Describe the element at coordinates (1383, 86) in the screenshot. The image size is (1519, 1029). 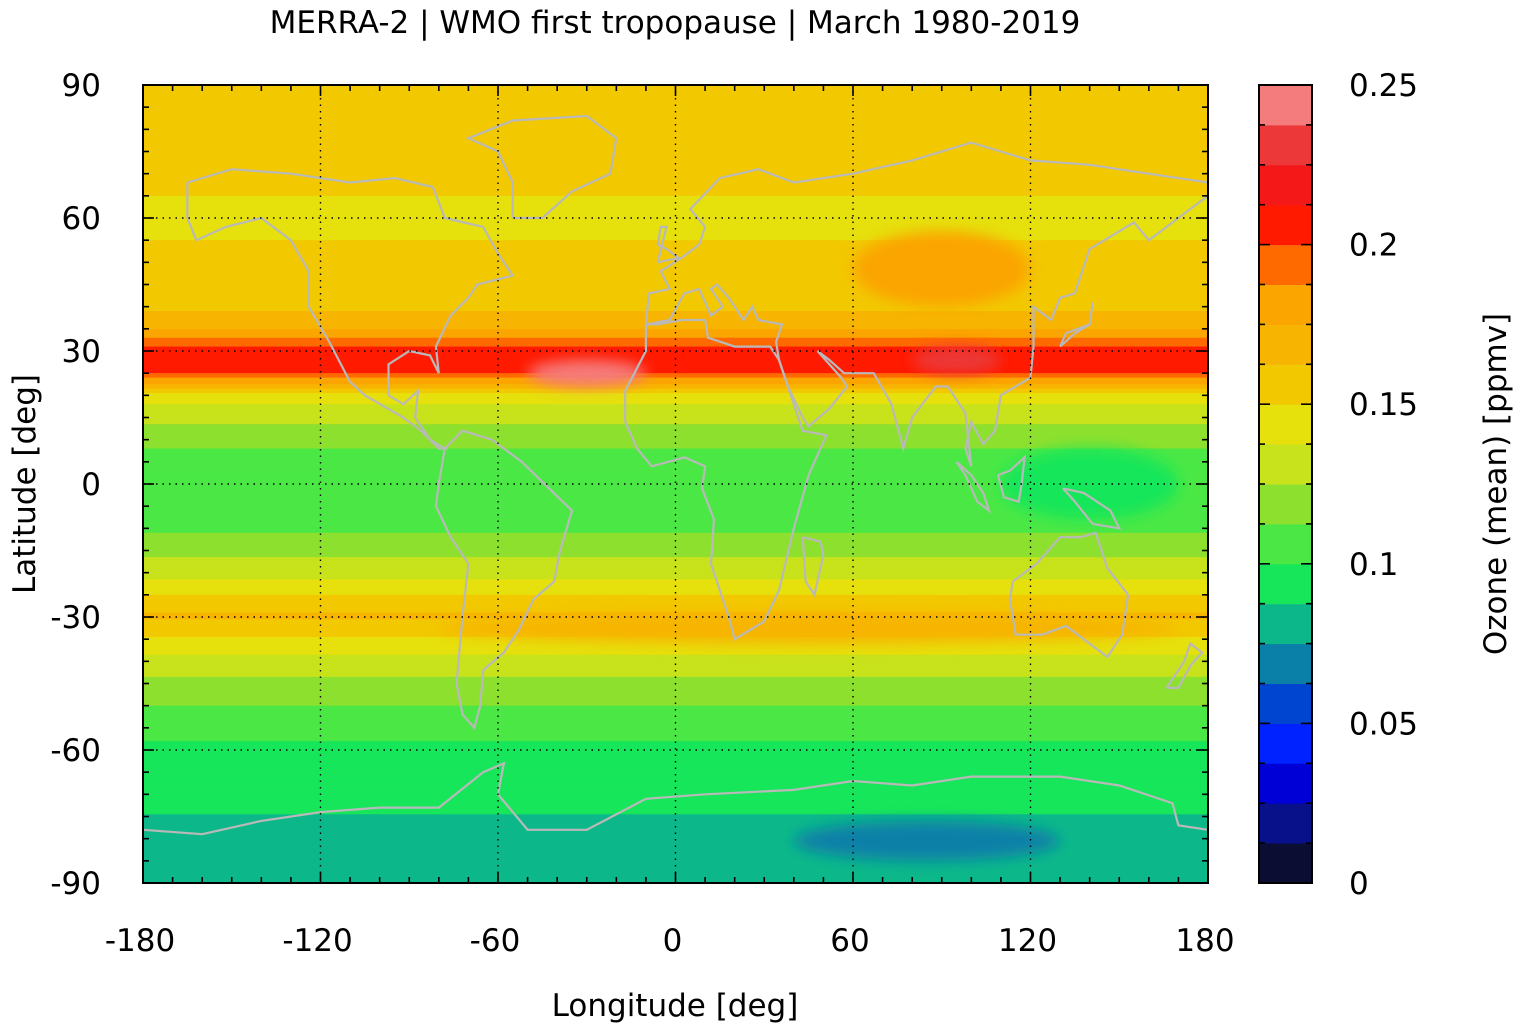
I see `colorbar-tick-label: 0.25` at that location.